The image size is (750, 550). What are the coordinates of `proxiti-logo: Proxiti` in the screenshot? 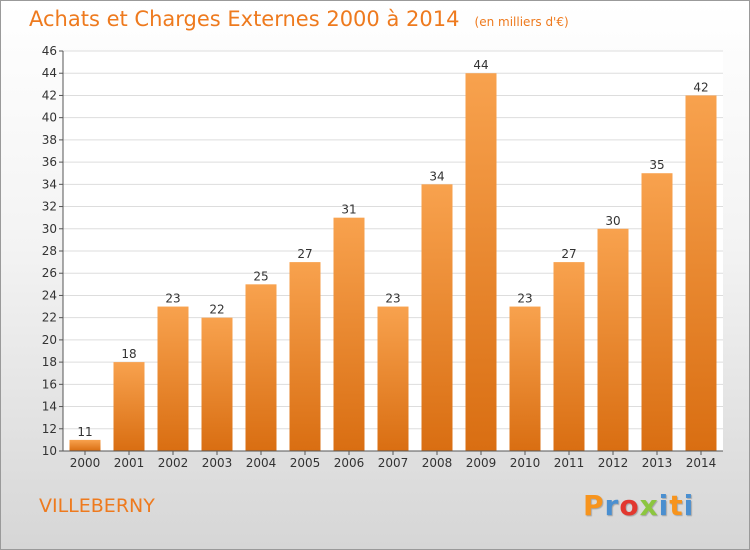 It's located at (638, 505).